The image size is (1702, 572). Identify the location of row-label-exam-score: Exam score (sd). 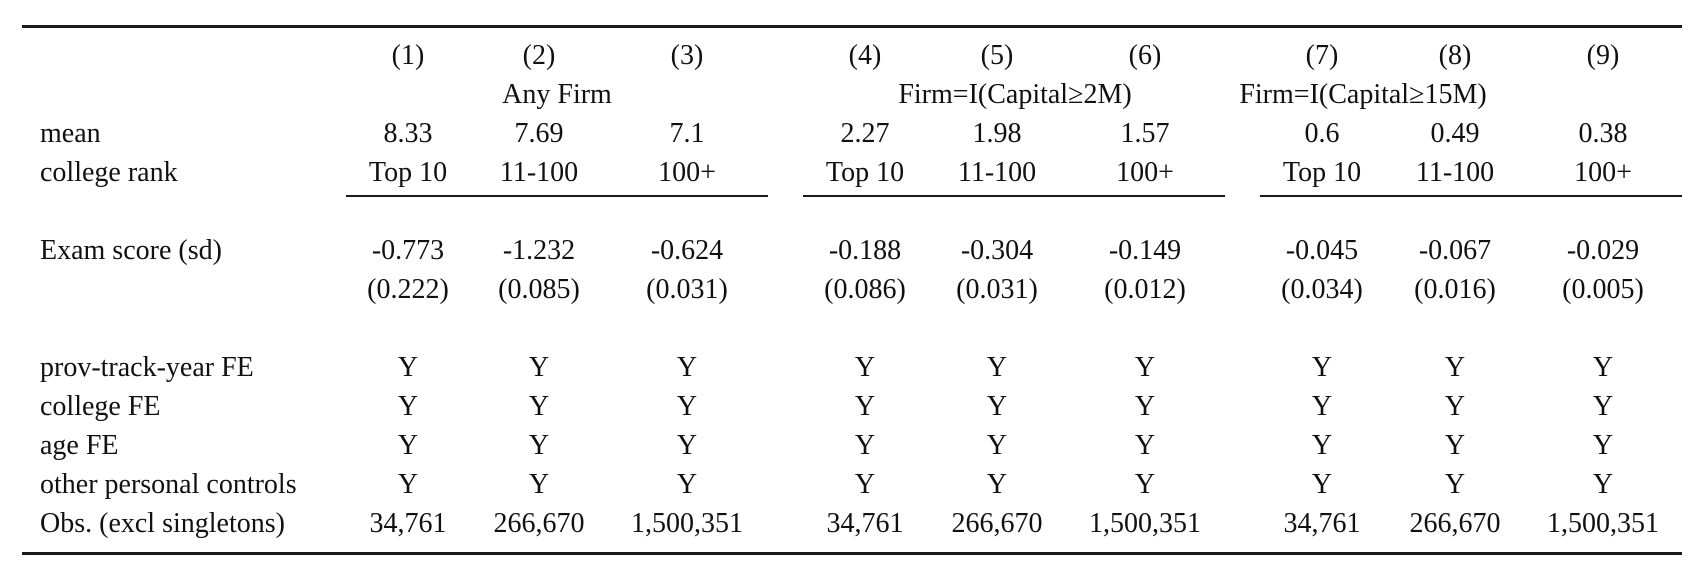
(131, 250).